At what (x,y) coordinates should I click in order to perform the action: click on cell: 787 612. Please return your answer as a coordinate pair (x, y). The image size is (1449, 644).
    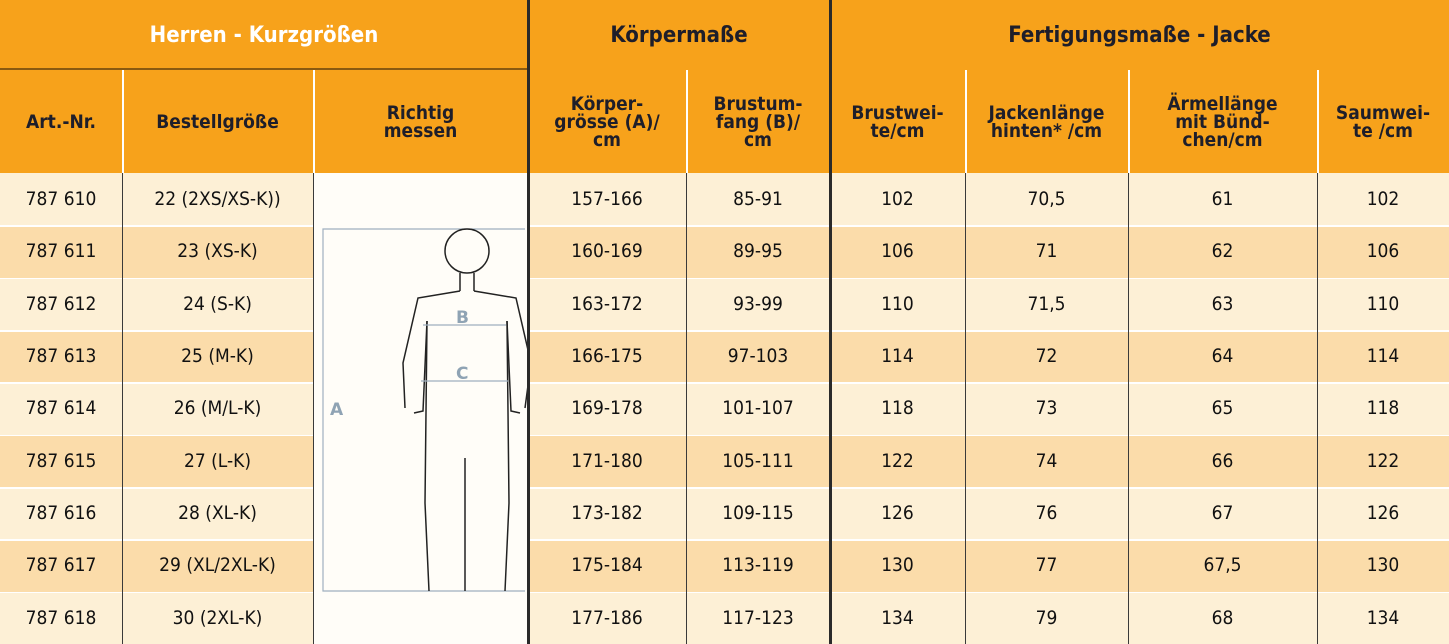
    Looking at the image, I should click on (61, 303).